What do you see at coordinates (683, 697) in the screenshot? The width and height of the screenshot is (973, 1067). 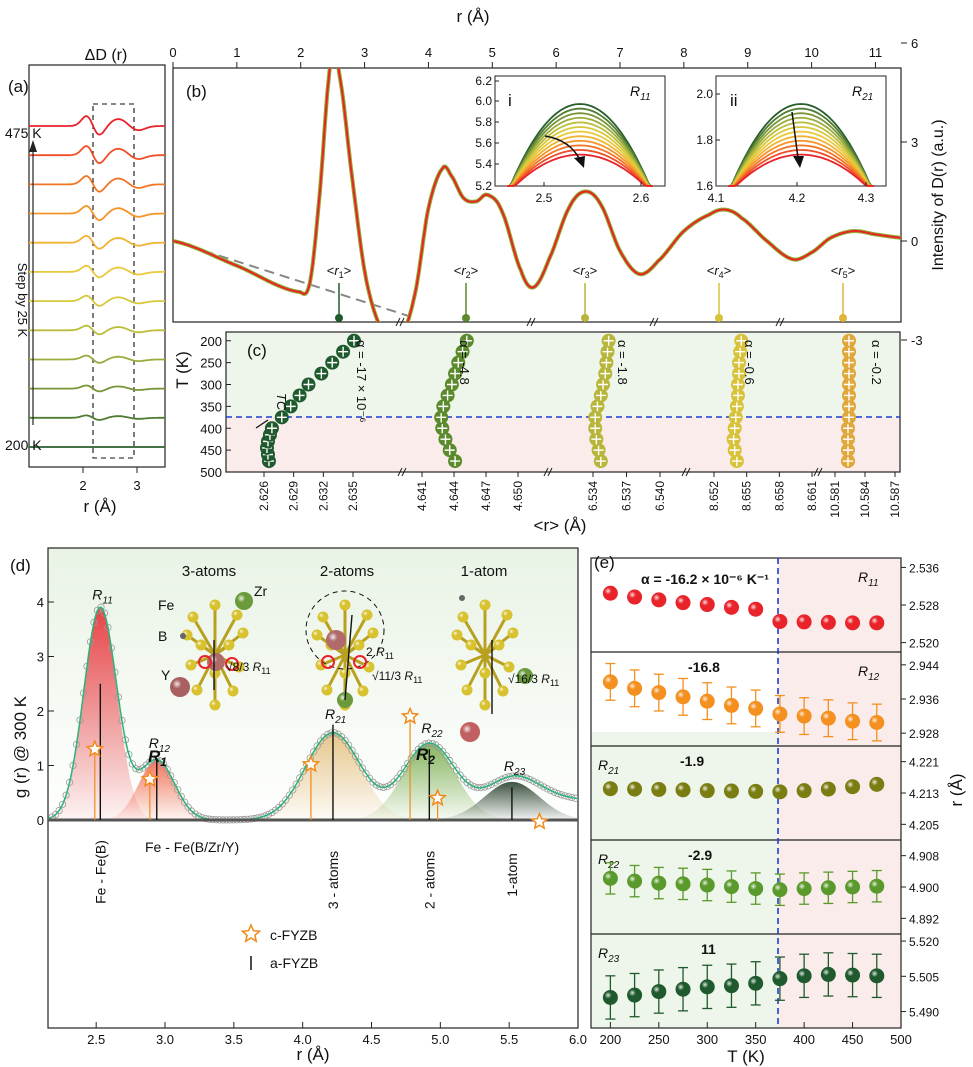 I see `panel-e-point-R12-275-highlight` at bounding box center [683, 697].